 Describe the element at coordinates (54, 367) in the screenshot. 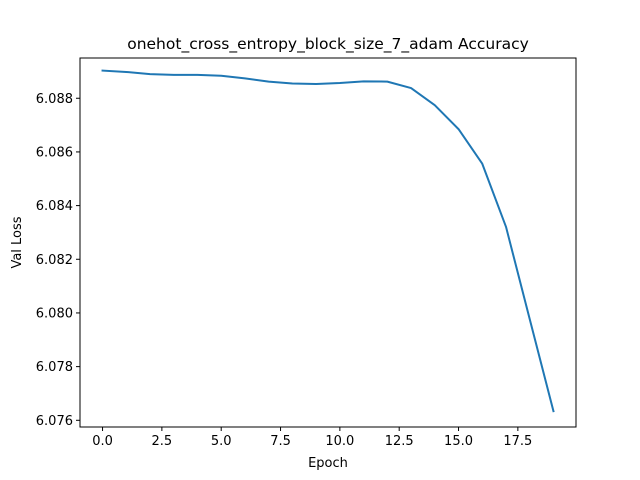

I see `y-tick-label: 6.078` at that location.